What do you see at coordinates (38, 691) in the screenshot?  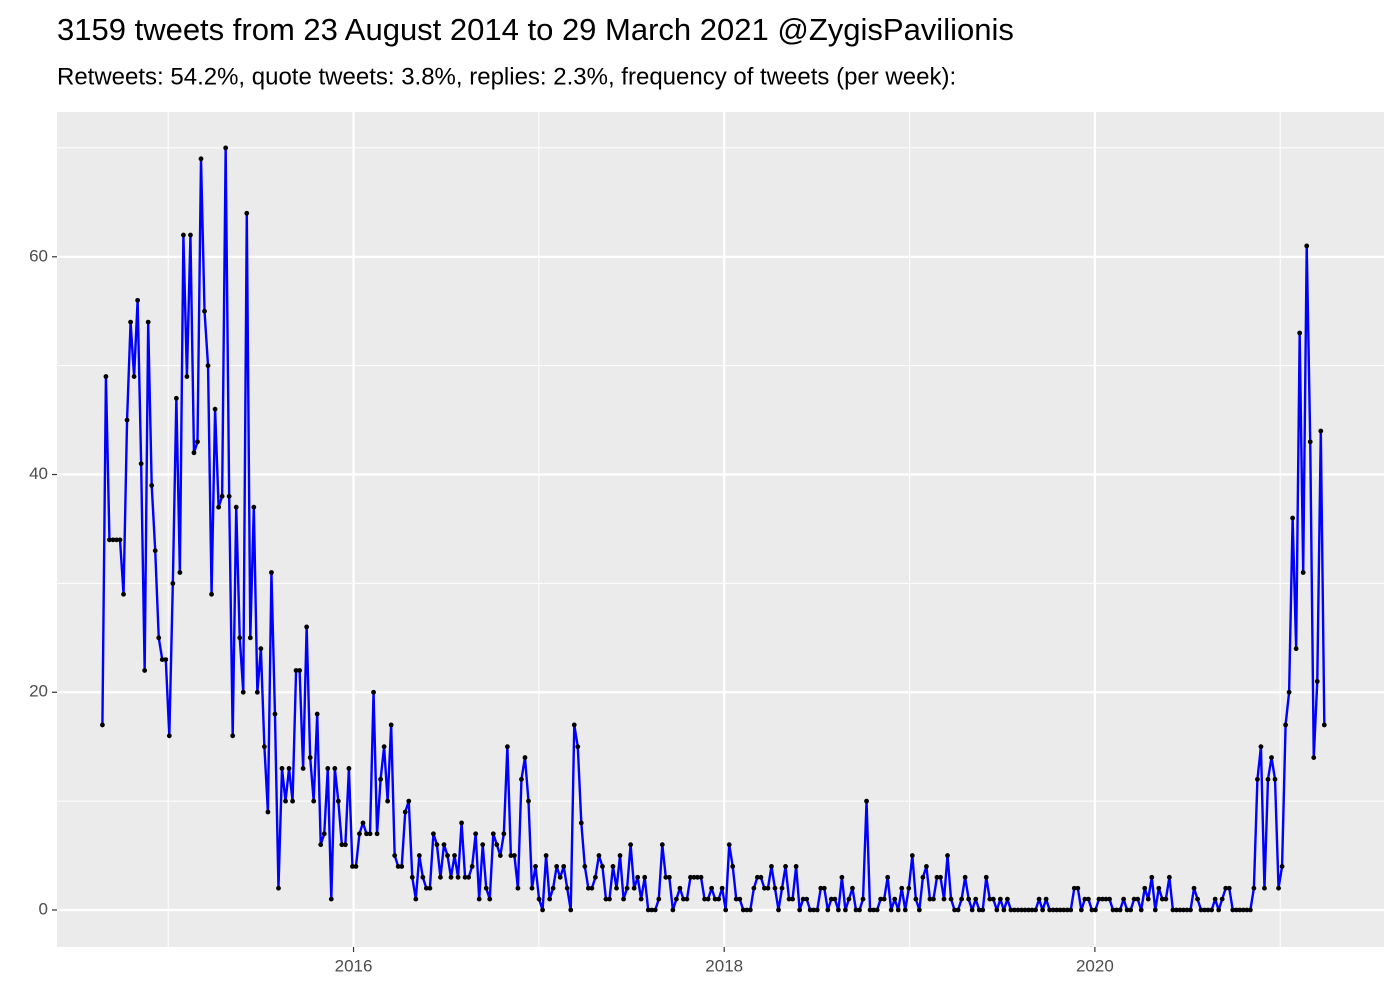 I see `y-tick-label: 20` at bounding box center [38, 691].